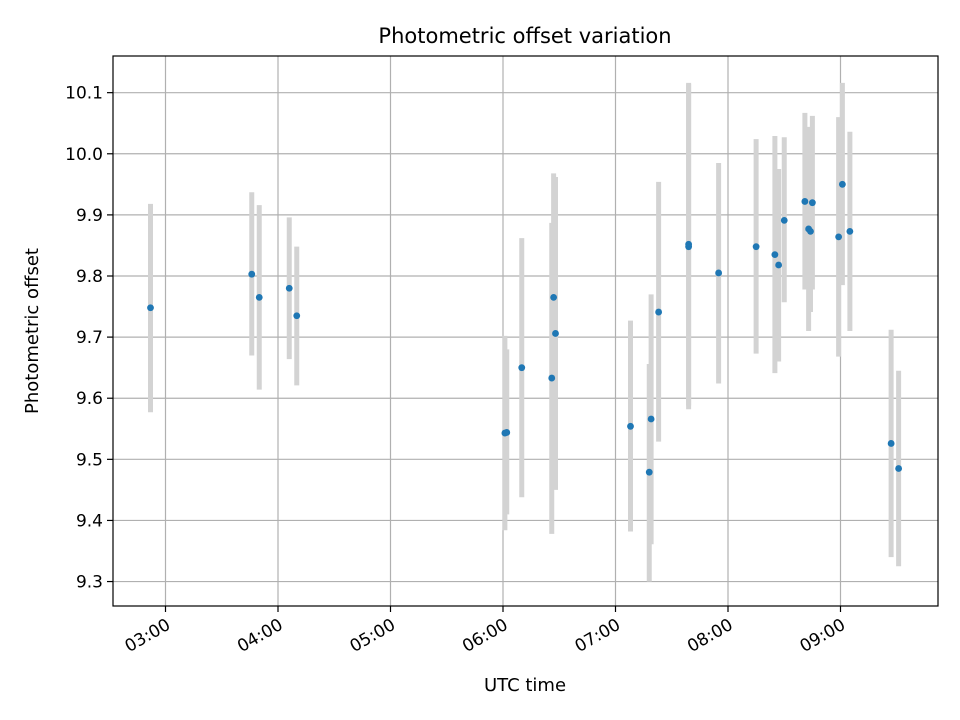 This screenshot has height=720, width=960. I want to click on x-tick-label: 09:00, so click(823, 636).